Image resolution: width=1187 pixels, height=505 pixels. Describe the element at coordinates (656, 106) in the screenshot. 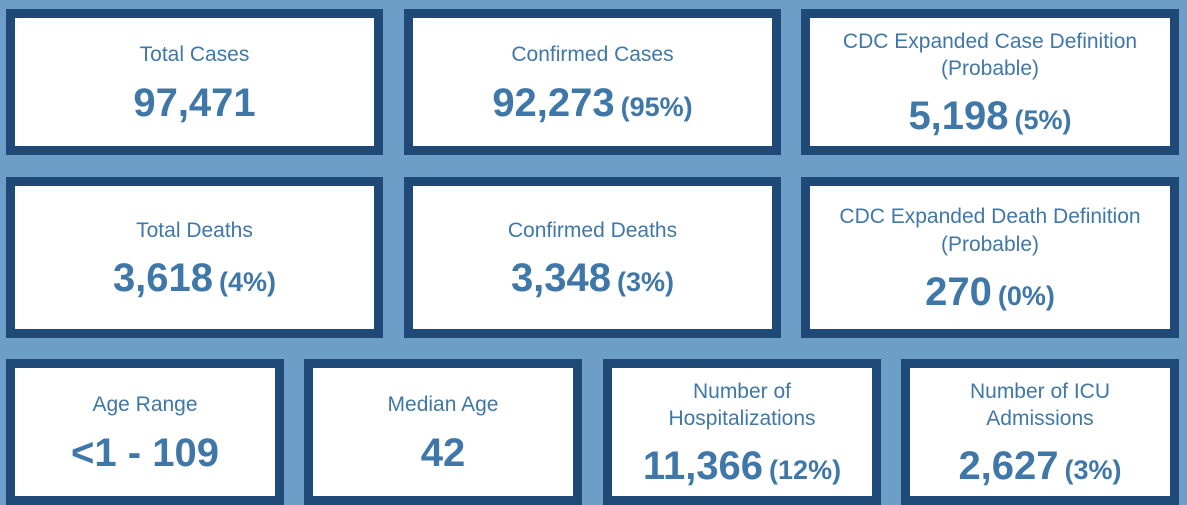

I see `card-percent: (95%)` at that location.